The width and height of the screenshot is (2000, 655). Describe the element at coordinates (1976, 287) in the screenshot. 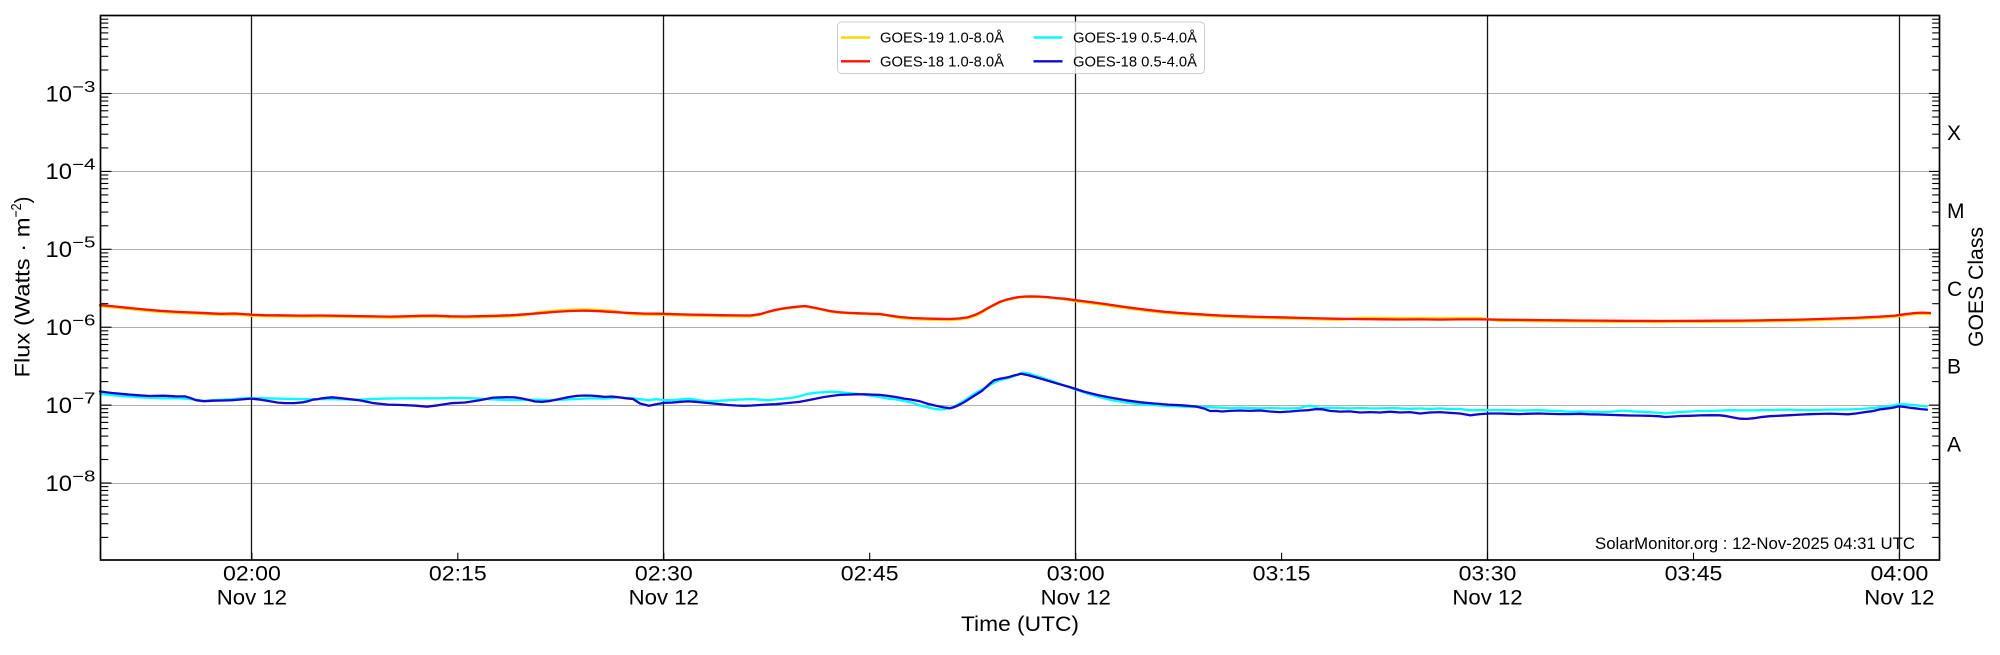

I see `svg-text: GOES Class` at that location.